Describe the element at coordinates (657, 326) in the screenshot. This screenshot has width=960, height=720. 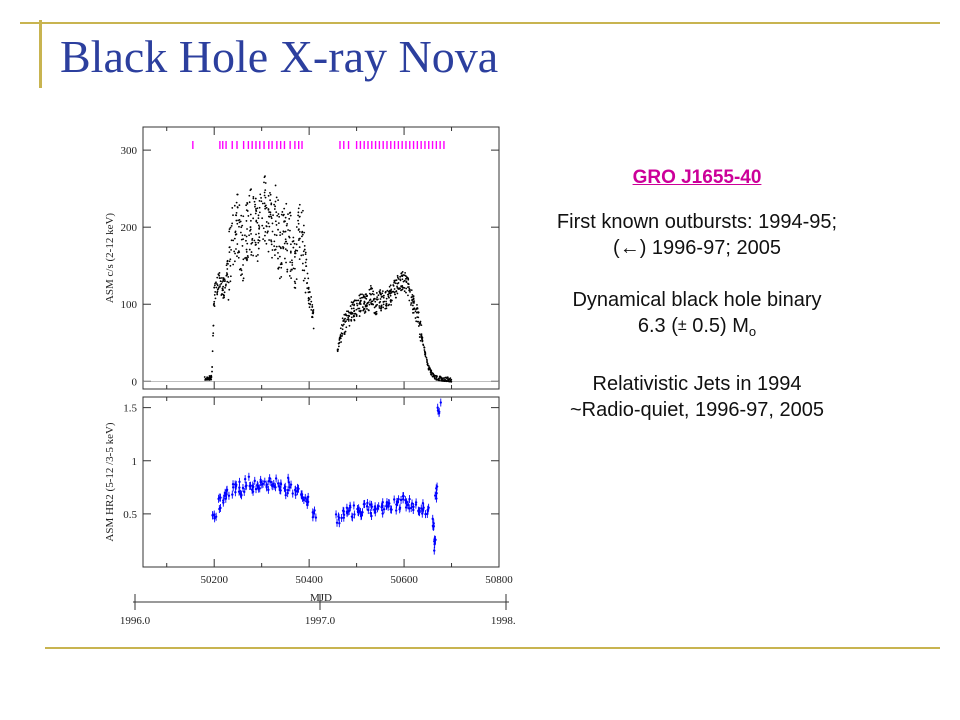
I see `mass-prefix: 6.3 (` at that location.